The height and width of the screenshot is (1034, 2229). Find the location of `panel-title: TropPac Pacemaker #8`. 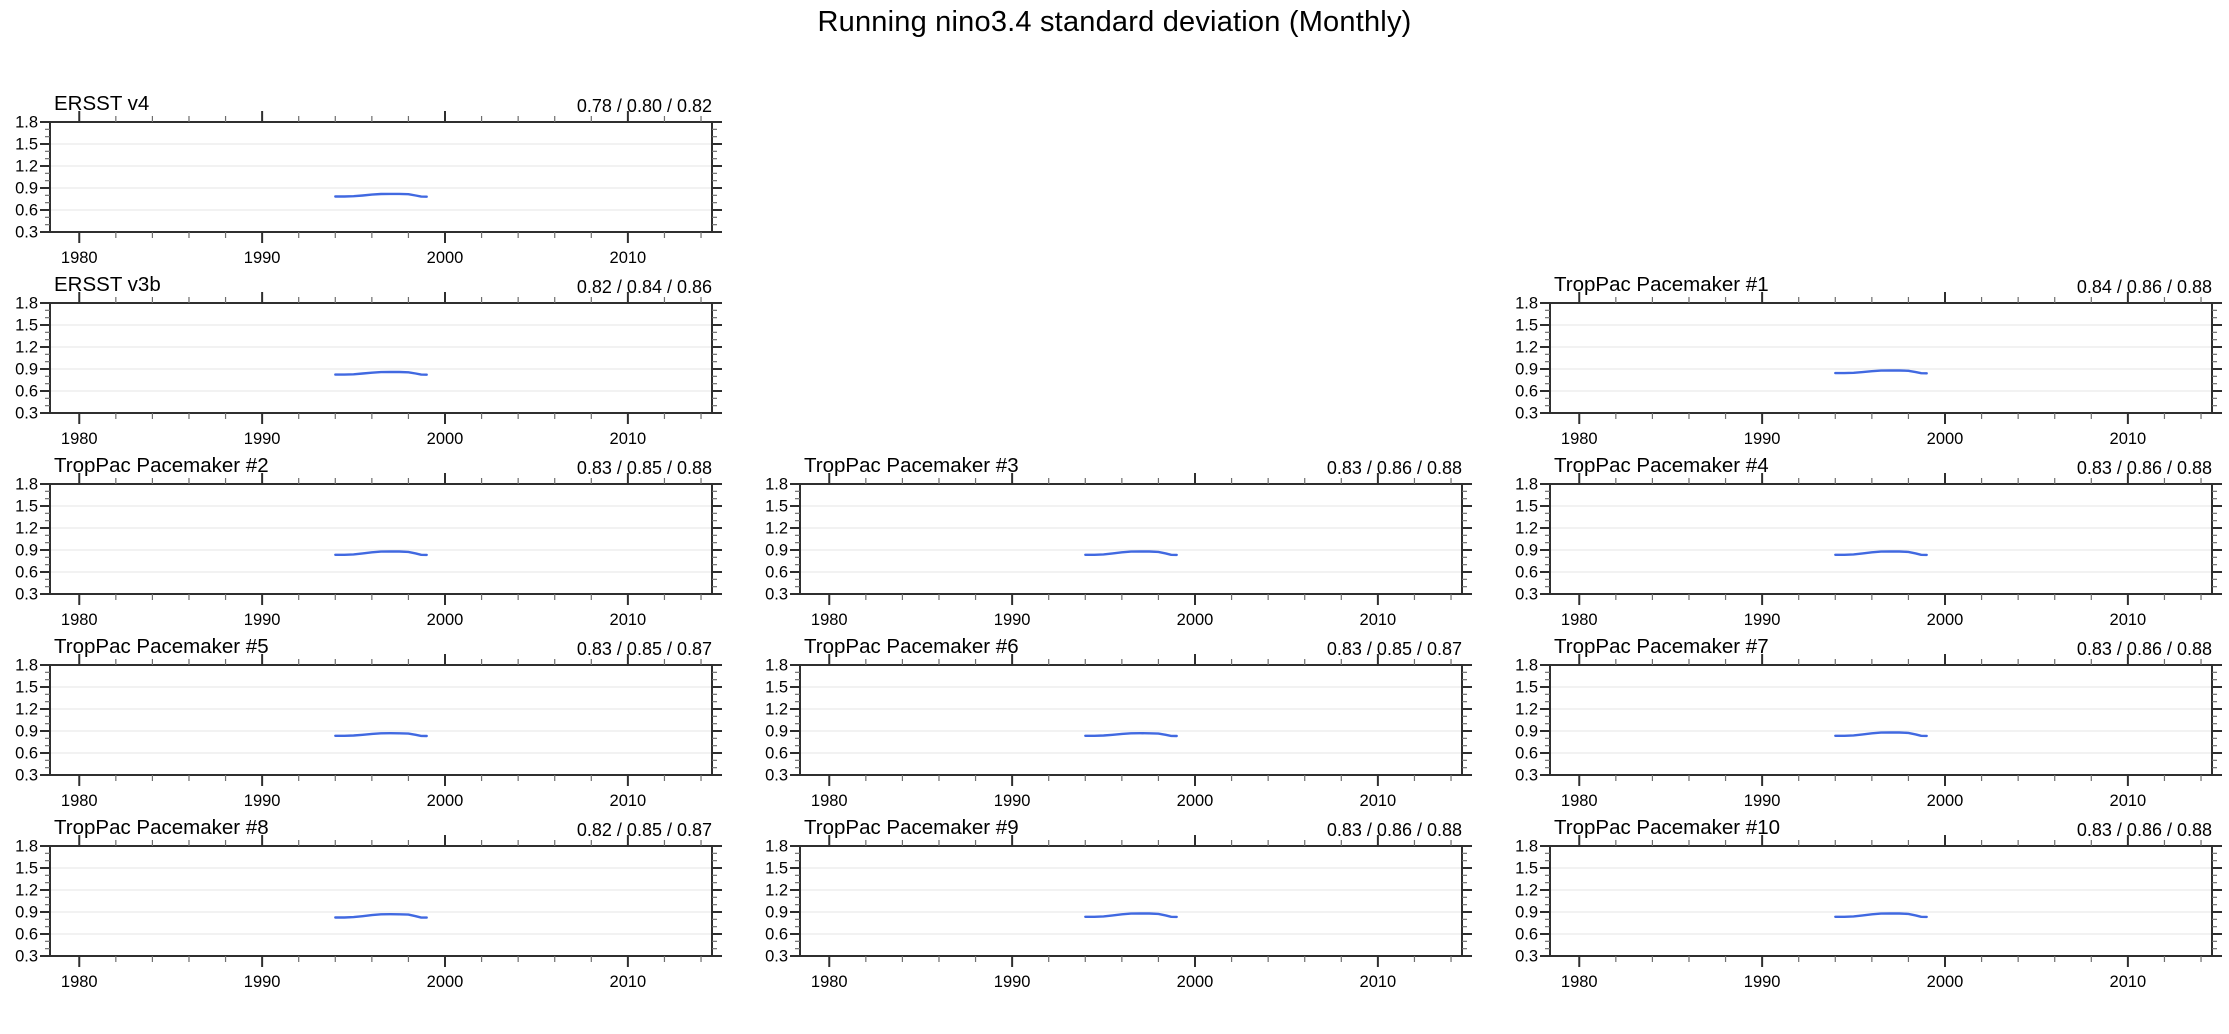

panel-title: TropPac Pacemaker #8 is located at coordinates (161, 827).